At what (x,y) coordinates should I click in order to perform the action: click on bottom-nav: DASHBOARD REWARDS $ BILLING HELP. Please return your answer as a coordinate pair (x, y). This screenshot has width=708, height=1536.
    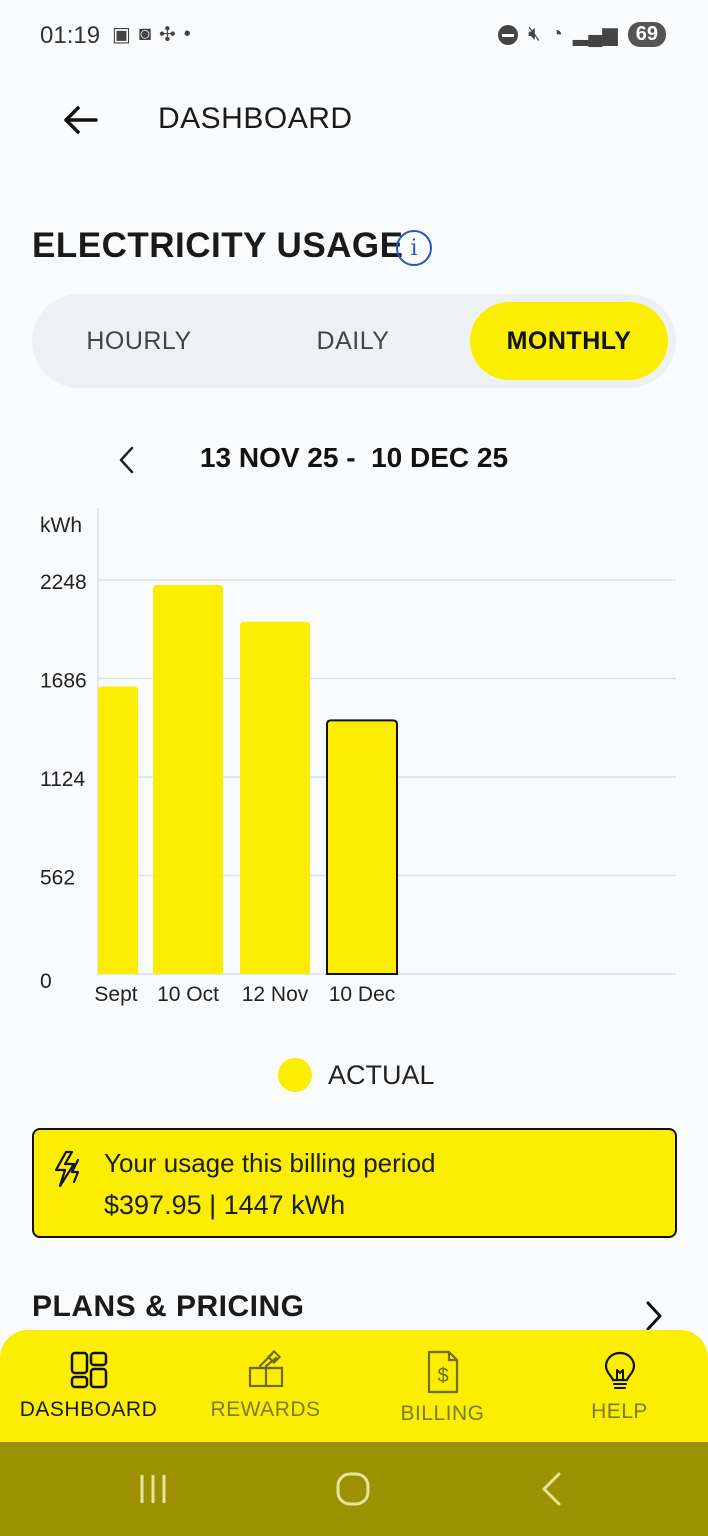
    Looking at the image, I should click on (354, 1386).